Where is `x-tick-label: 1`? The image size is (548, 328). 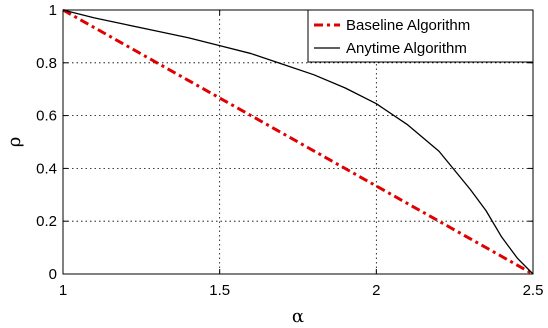 x-tick-label: 1 is located at coordinates (63, 290).